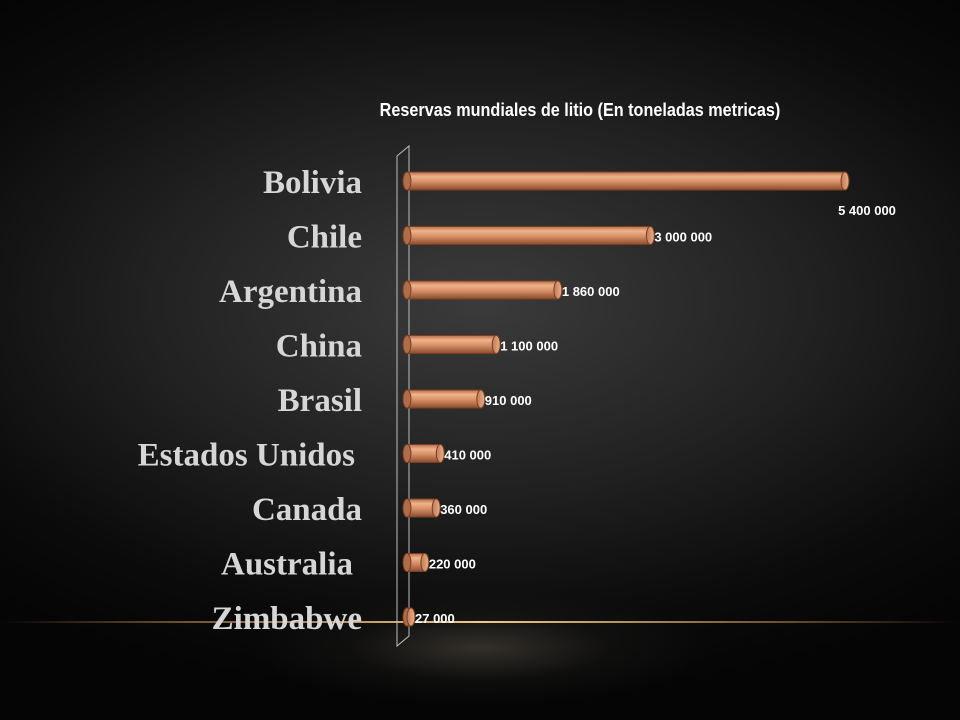 The width and height of the screenshot is (960, 720). I want to click on category-label: Zimbabwe, so click(287, 619).